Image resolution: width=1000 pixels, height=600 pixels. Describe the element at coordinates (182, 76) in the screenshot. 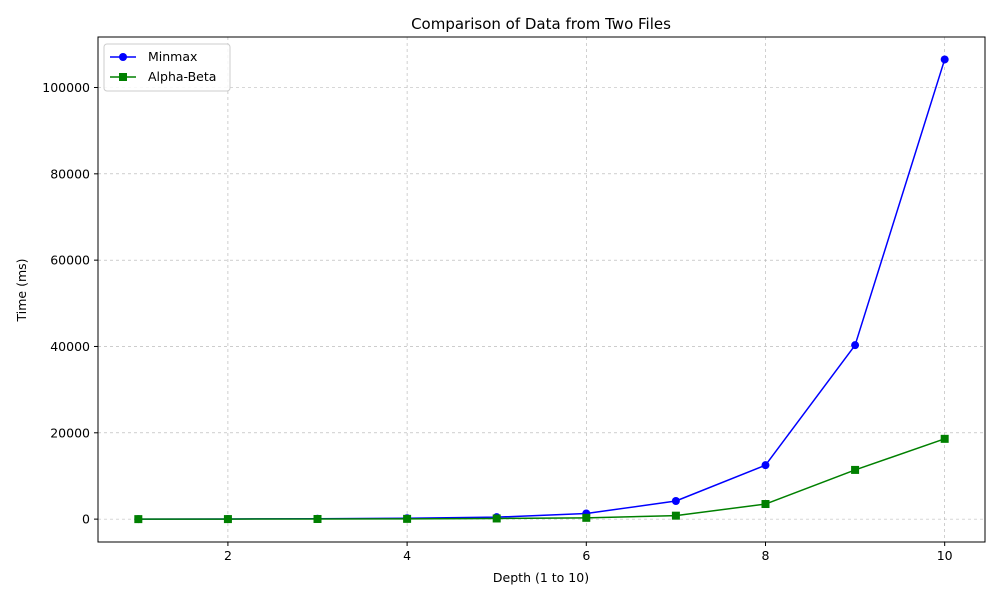

I see `legend-label-alpha-beta: Alpha-Beta` at that location.